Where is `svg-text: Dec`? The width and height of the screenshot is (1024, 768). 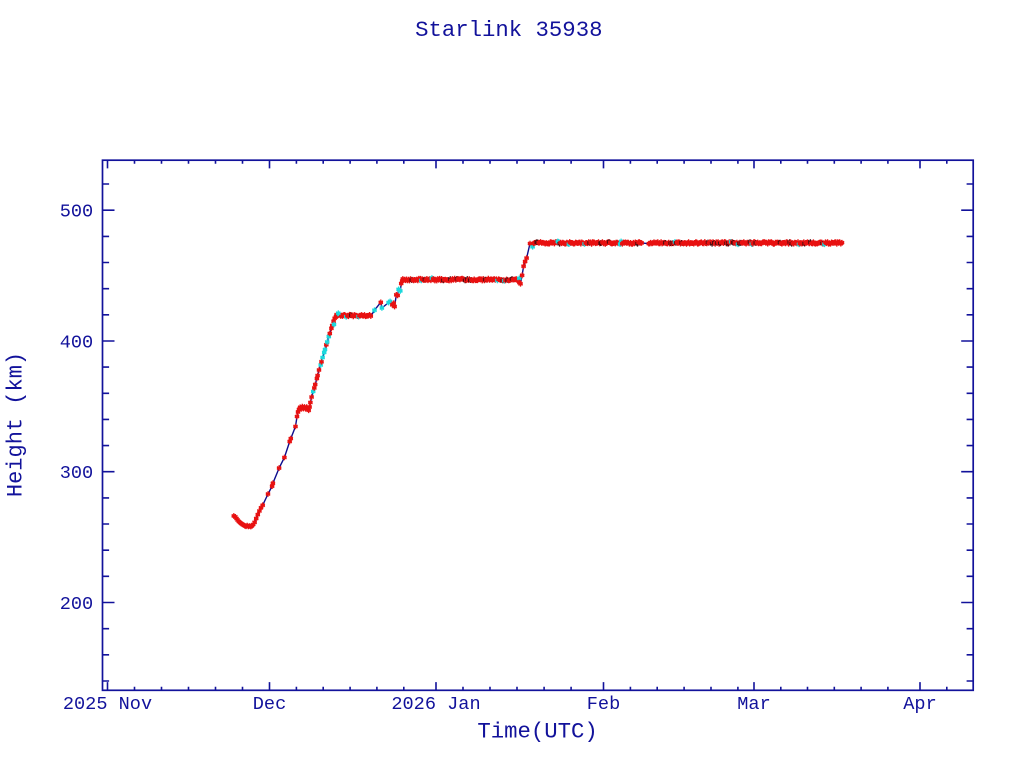
svg-text: Dec is located at coordinates (269, 704).